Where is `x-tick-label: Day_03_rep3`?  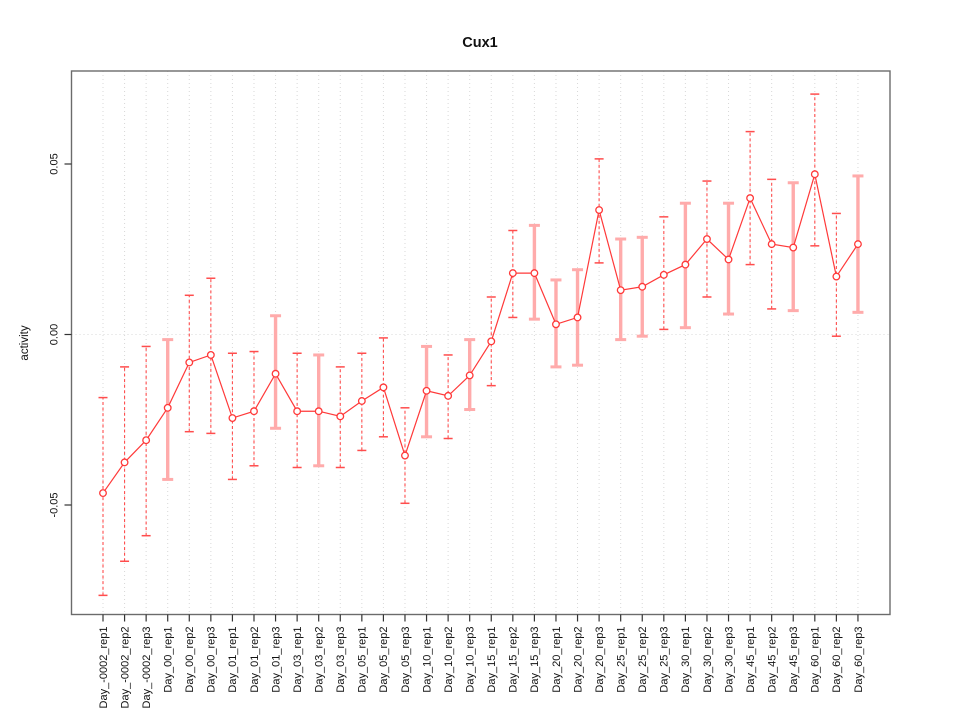
x-tick-label: Day_03_rep3 is located at coordinates (341, 660).